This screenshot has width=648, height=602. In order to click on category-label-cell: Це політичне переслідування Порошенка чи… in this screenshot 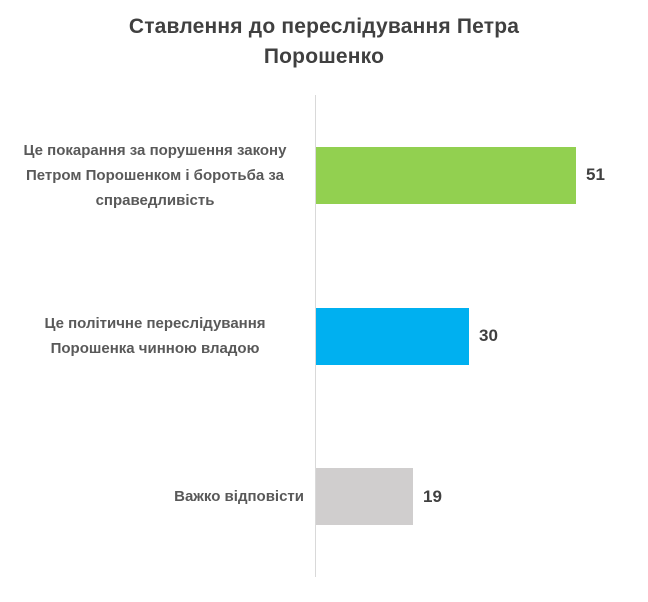, I will do `click(158, 336)`.